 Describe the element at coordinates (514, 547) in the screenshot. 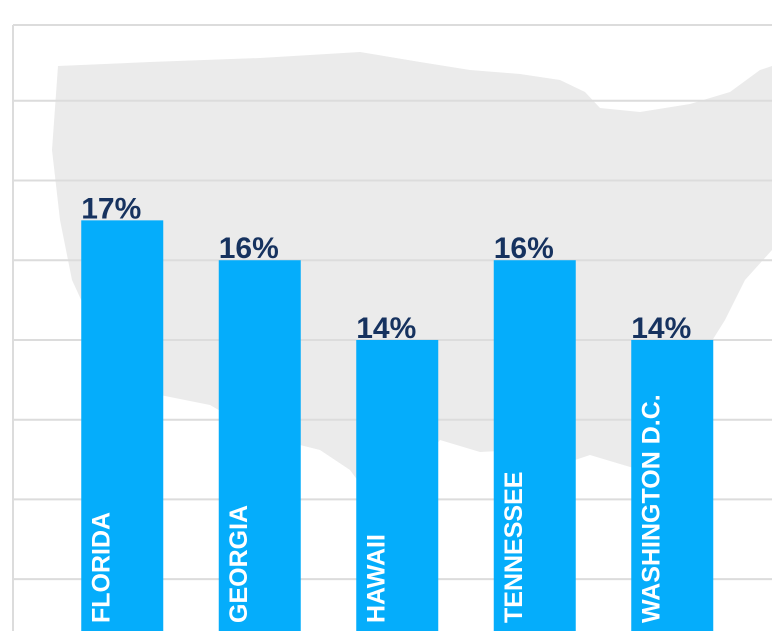

I see `category-label: TENNESSEE` at that location.